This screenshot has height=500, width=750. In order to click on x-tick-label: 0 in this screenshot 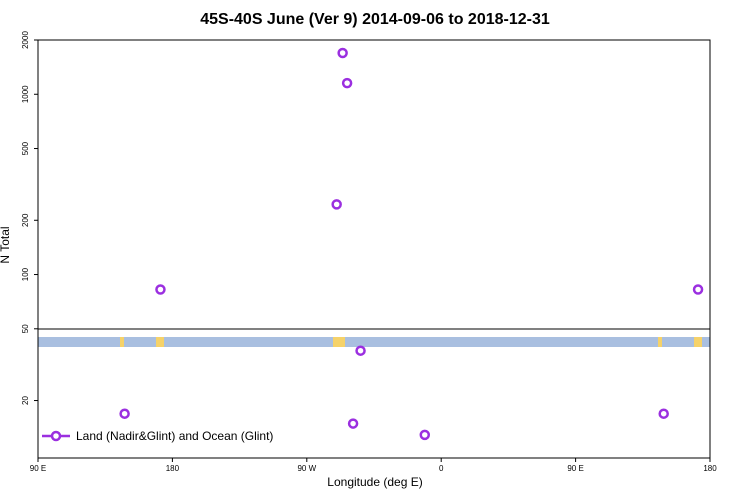, I will do `click(441, 468)`.